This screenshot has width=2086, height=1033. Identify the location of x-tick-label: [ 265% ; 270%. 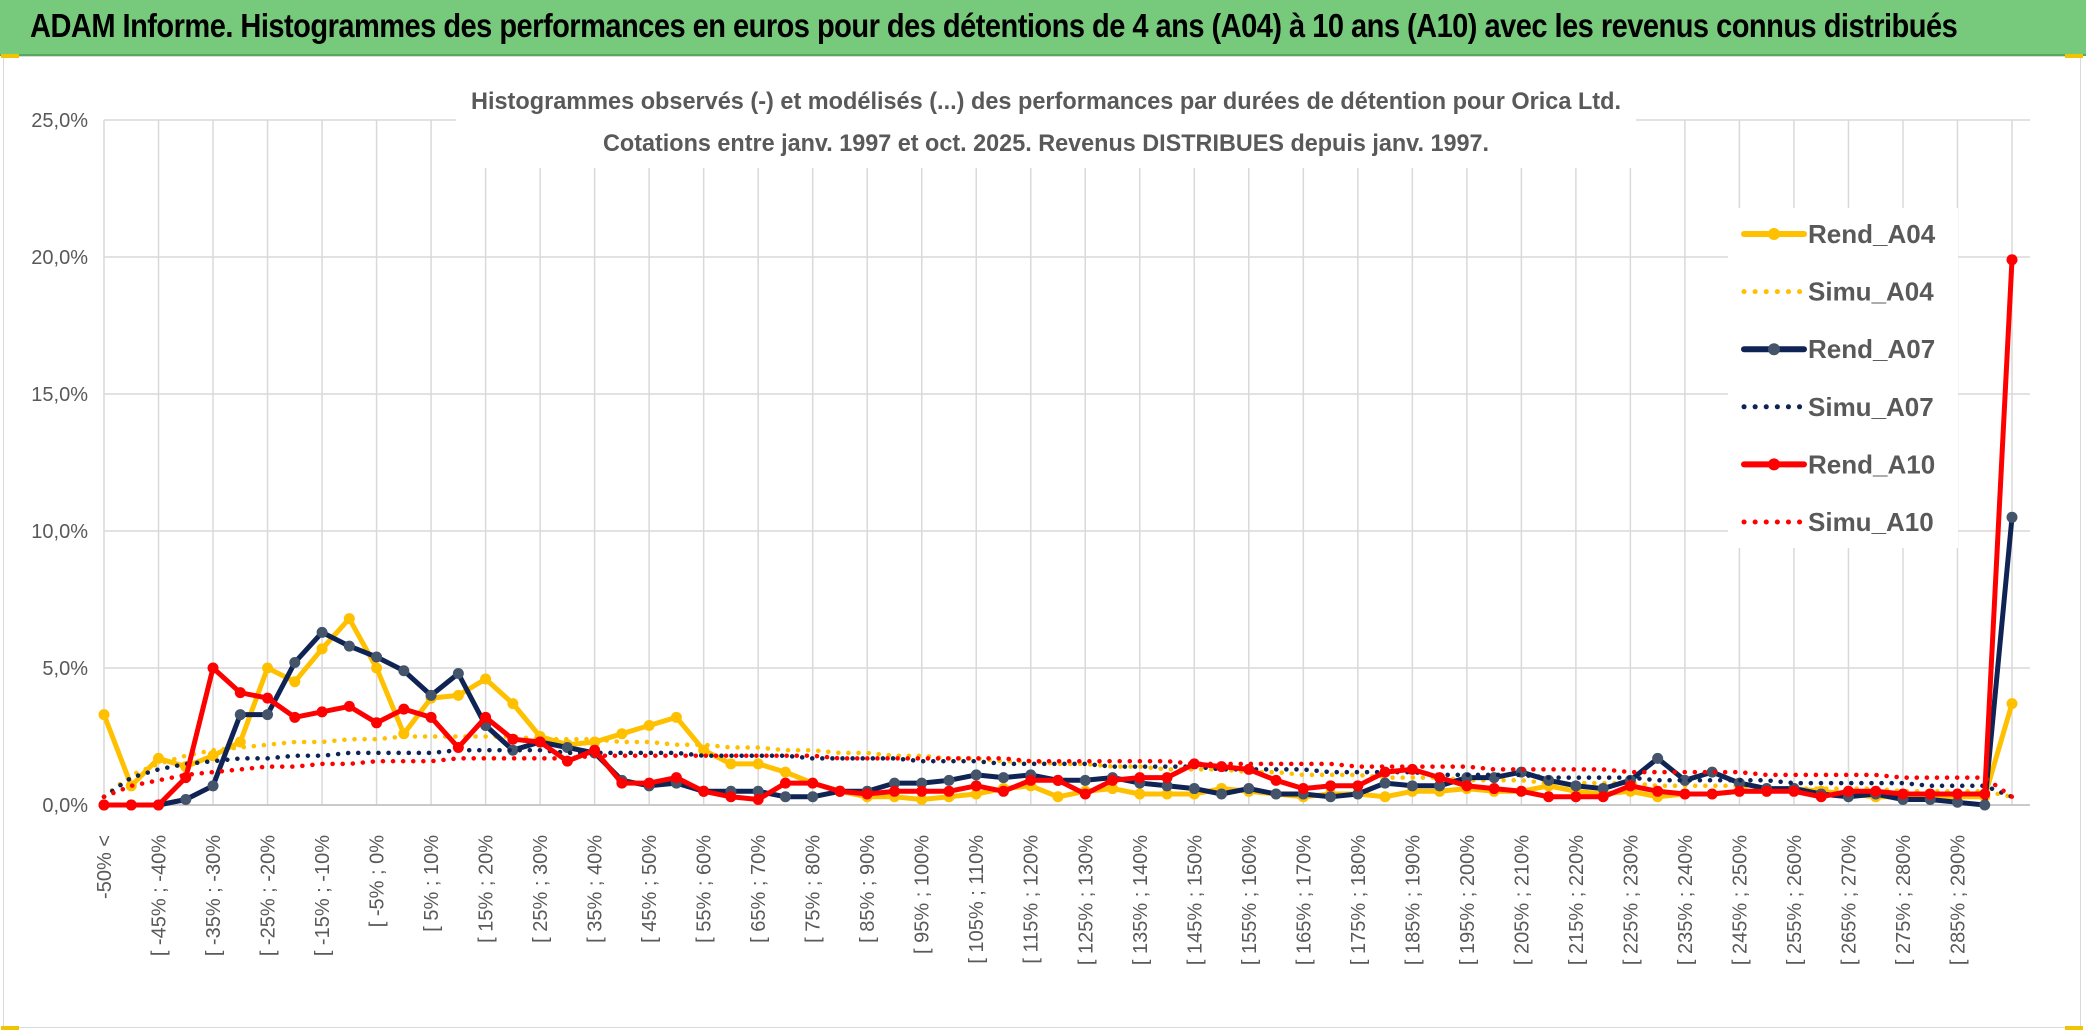
(1849, 900).